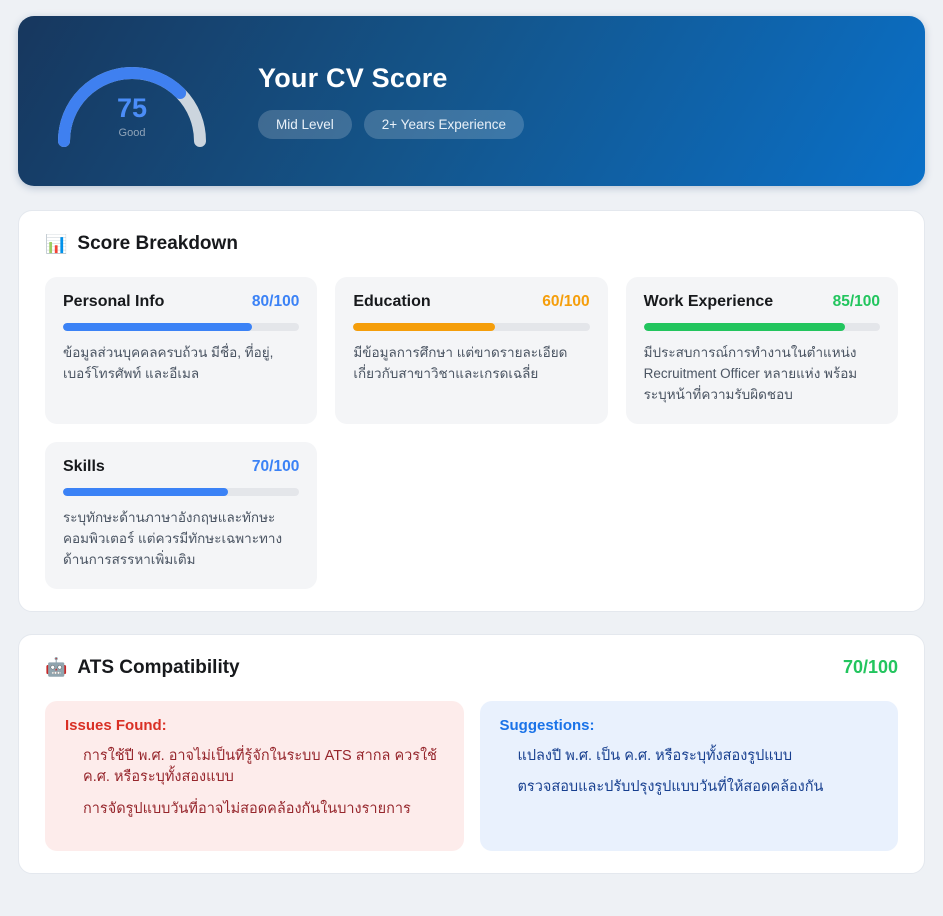  Describe the element at coordinates (353, 77) in the screenshot. I see `page-title: Your CV Score` at that location.